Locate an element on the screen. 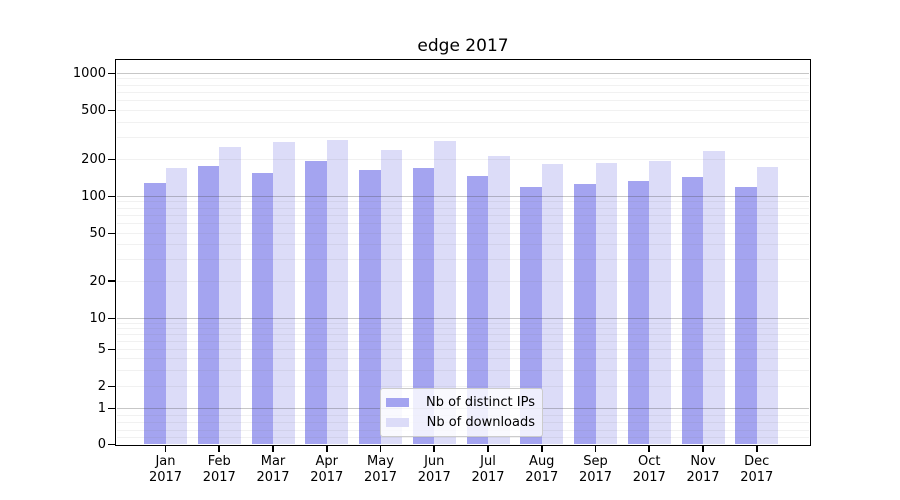 This screenshot has height=500, width=900. y-tick-label-1000: 1000 is located at coordinates (89, 73).